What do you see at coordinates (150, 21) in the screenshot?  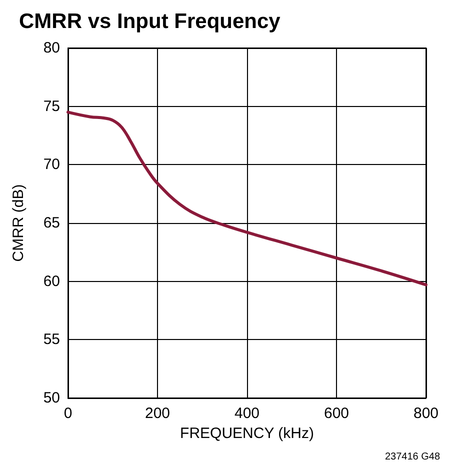 I see `chart-title: CMRR vs Input Frequency` at bounding box center [150, 21].